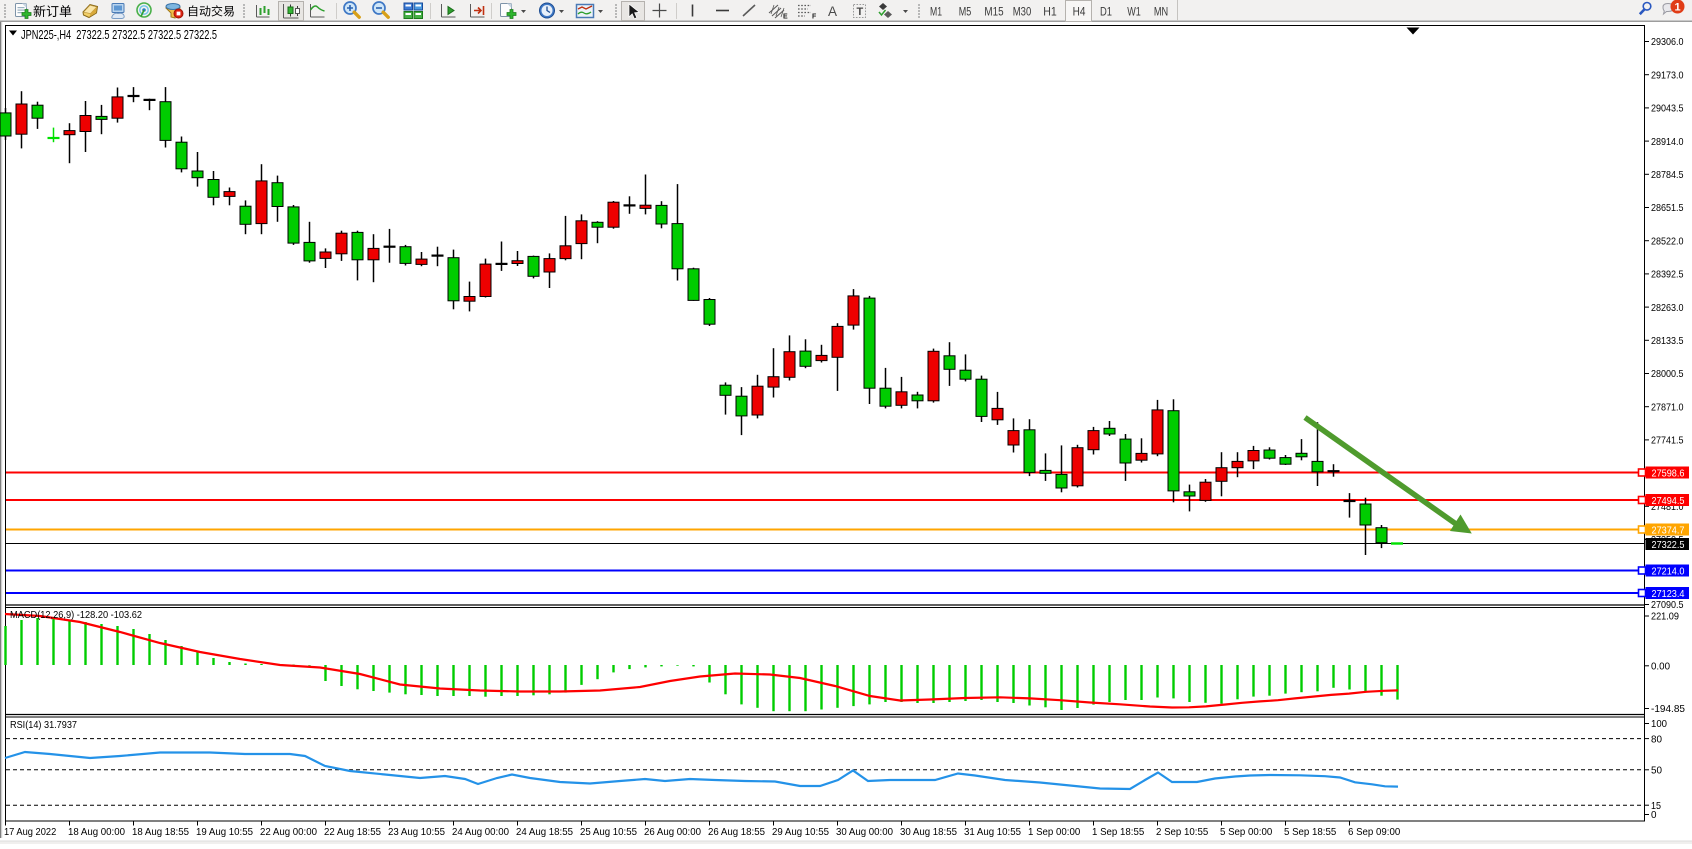  What do you see at coordinates (43, 725) in the screenshot?
I see `svg-text: RSI(14) 31.7937` at bounding box center [43, 725].